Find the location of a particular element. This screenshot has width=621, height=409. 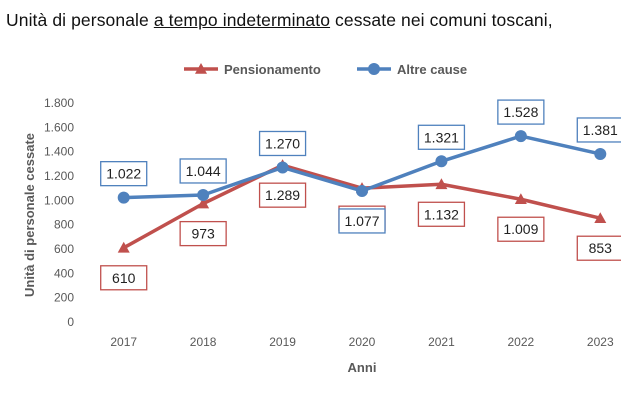

x-tick-label: 2017 is located at coordinates (123, 342).